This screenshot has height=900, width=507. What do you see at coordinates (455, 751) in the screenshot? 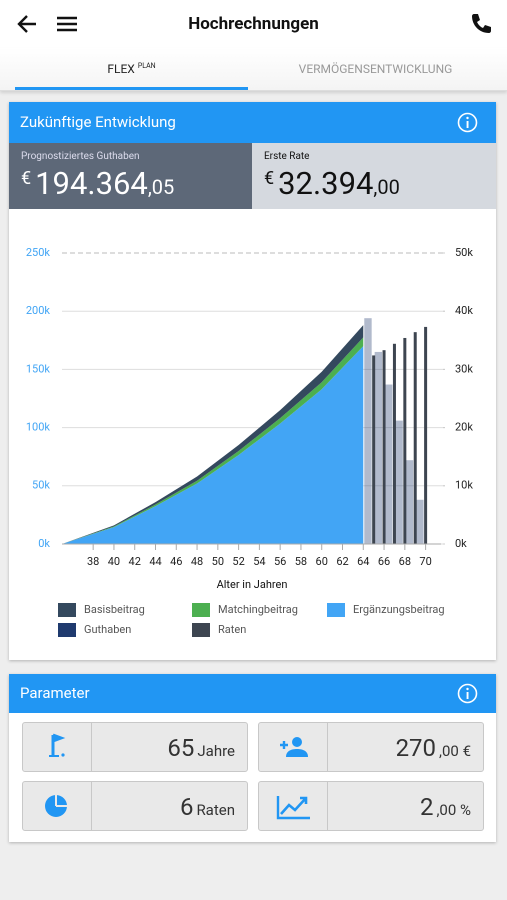
I see `unit: ,00 €` at bounding box center [455, 751].